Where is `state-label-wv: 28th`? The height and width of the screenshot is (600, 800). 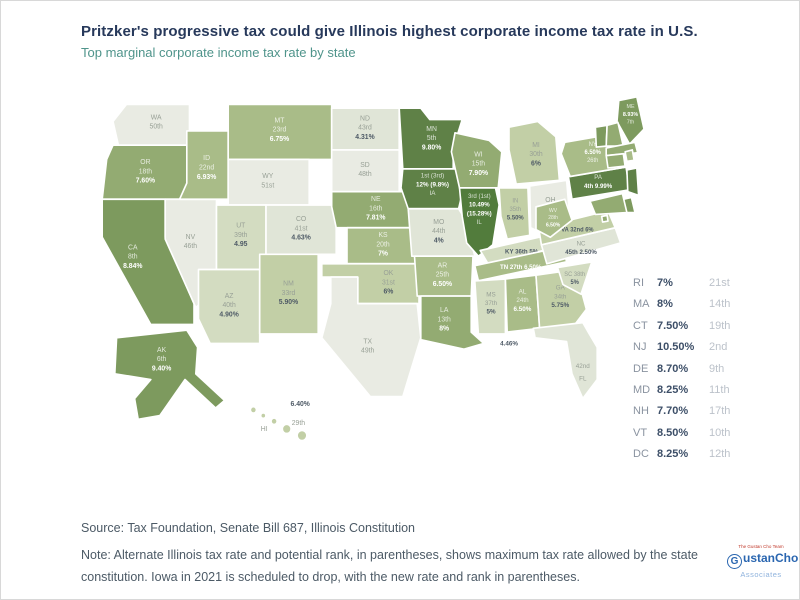
state-label-wv: 28th is located at coordinates (553, 218).